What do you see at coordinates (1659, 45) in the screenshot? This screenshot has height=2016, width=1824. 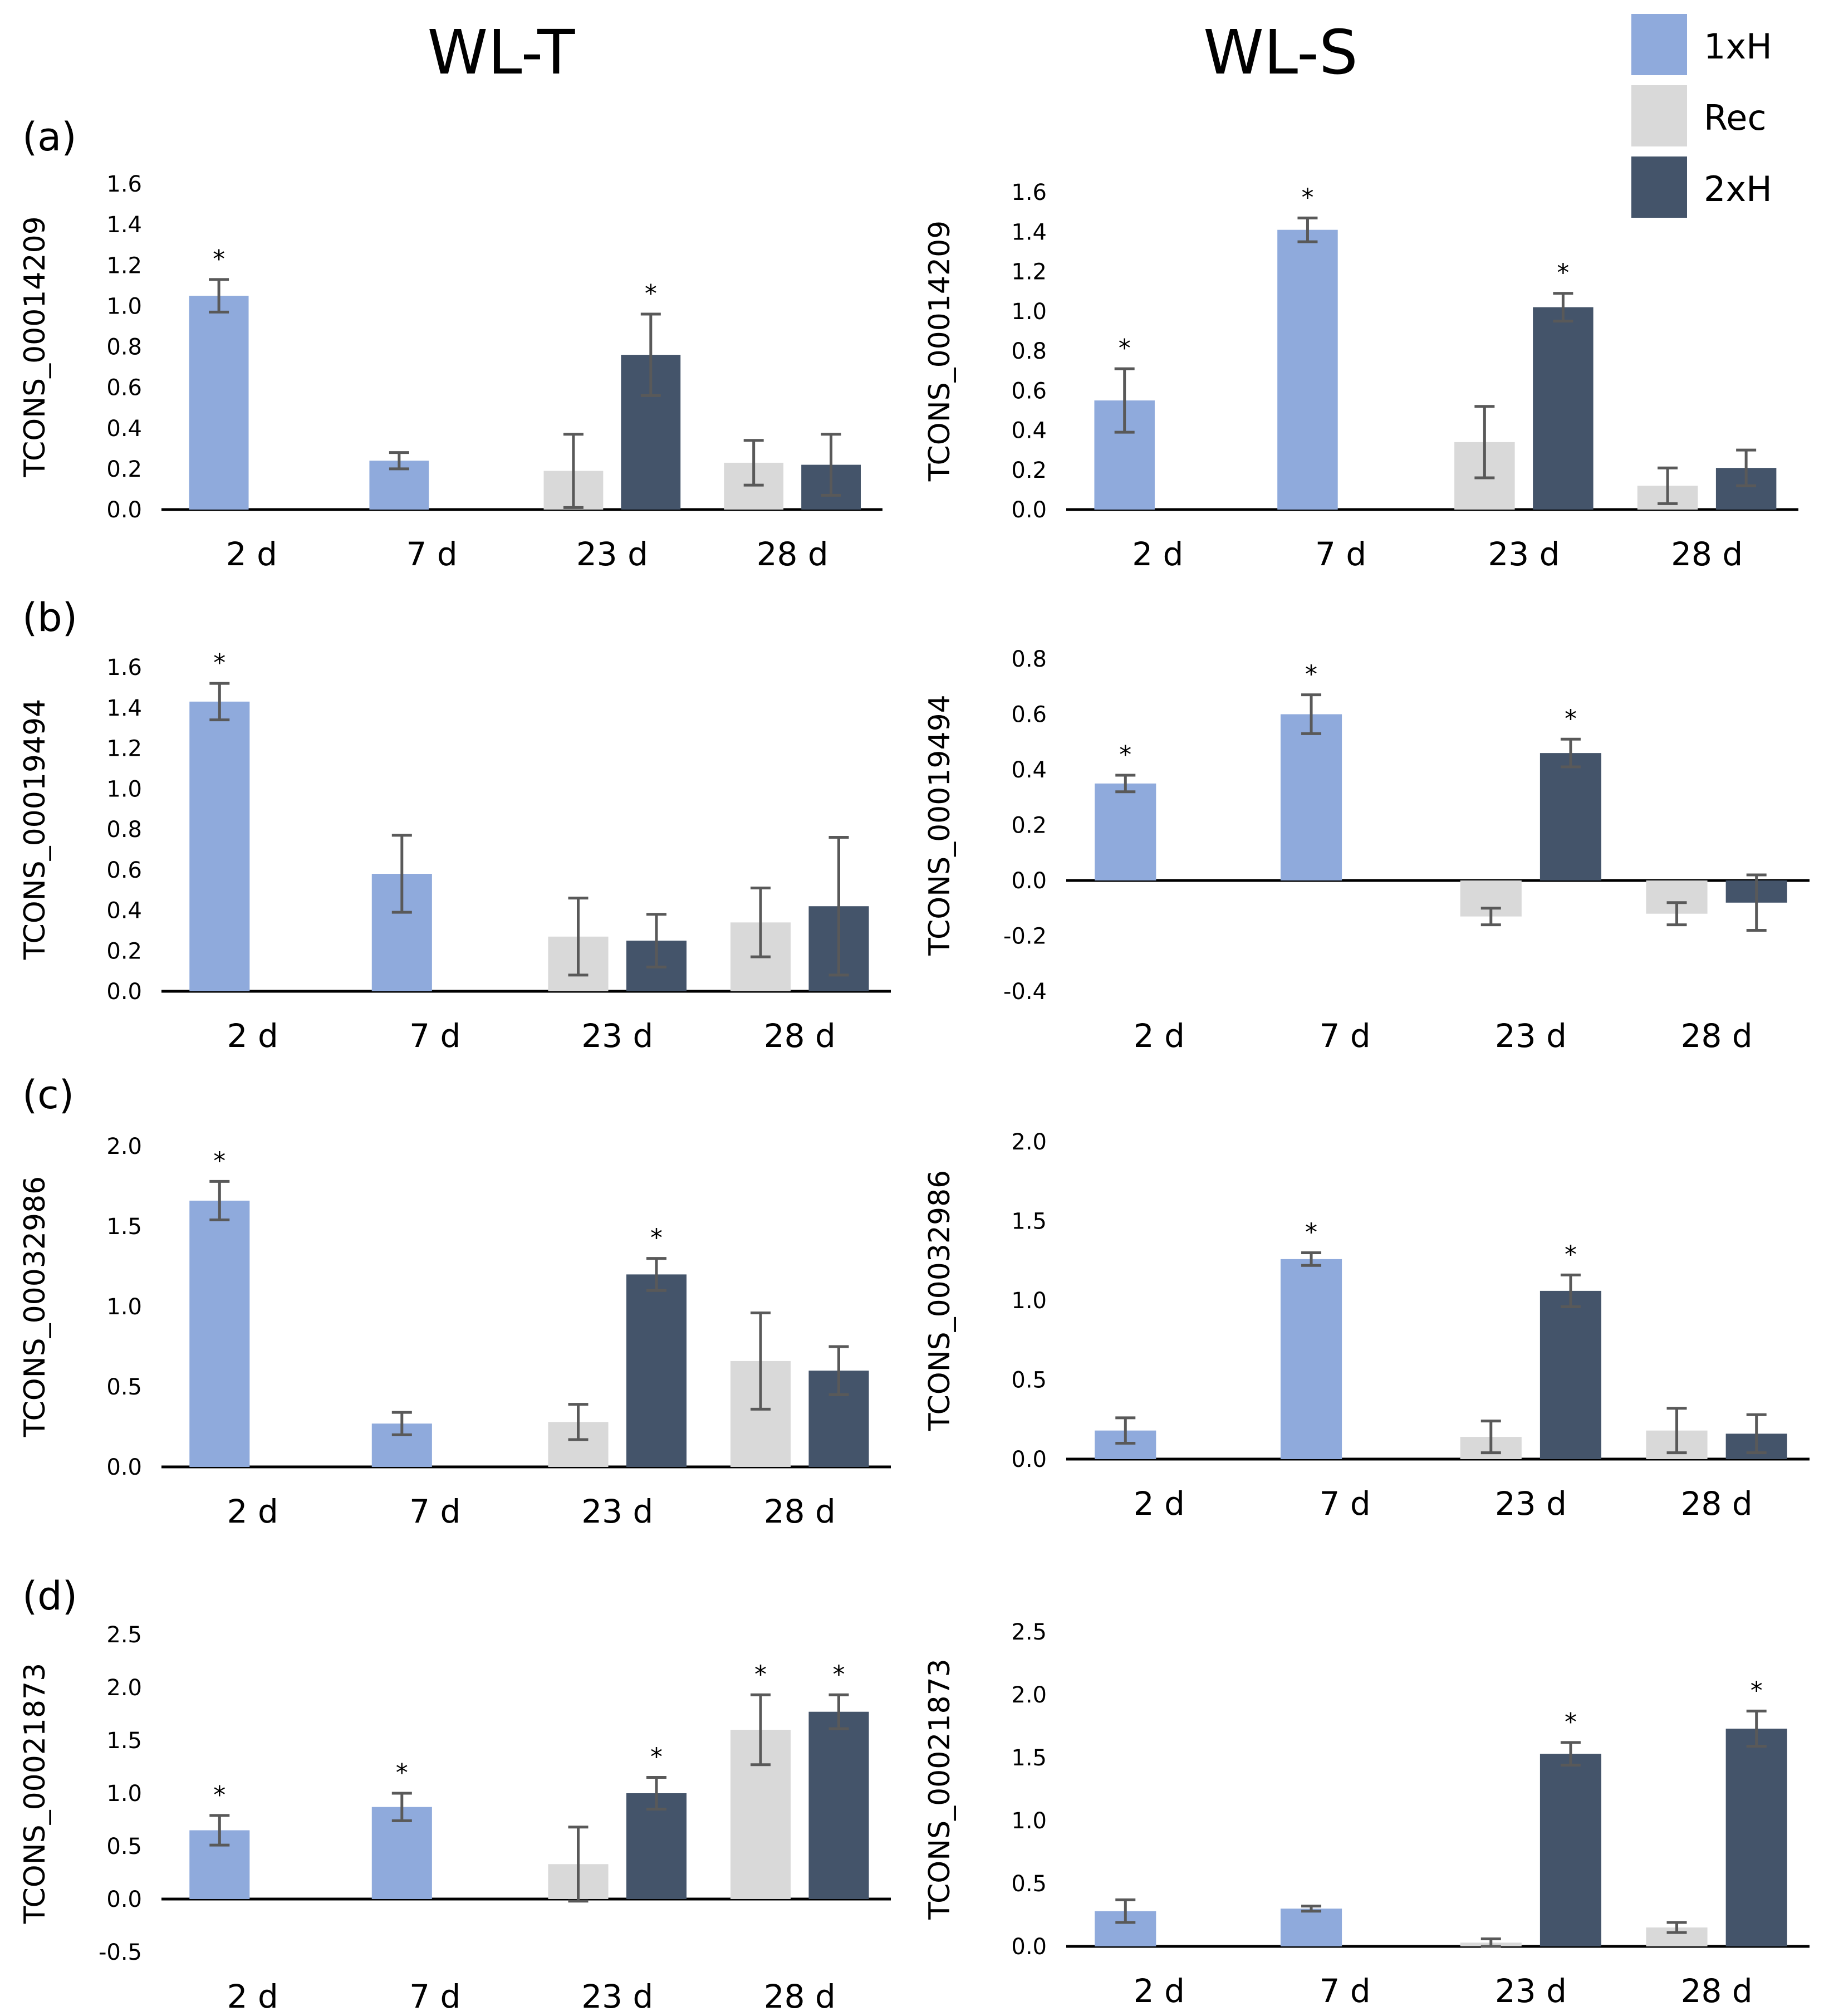 I see `legend-swatch-1xh` at bounding box center [1659, 45].